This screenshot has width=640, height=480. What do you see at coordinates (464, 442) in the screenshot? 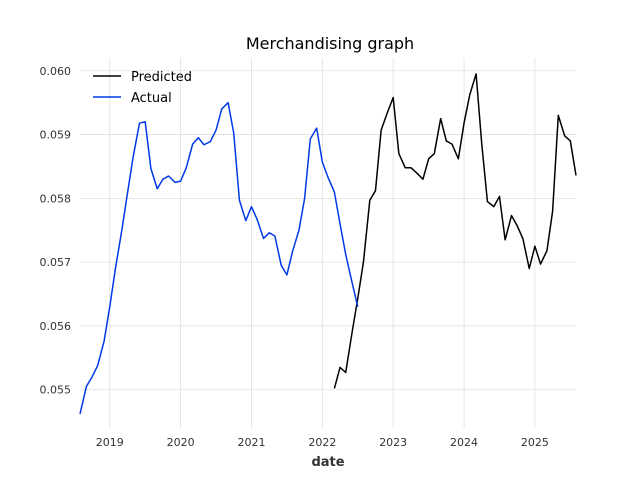
I see `x-tick-label: 2024` at bounding box center [464, 442].